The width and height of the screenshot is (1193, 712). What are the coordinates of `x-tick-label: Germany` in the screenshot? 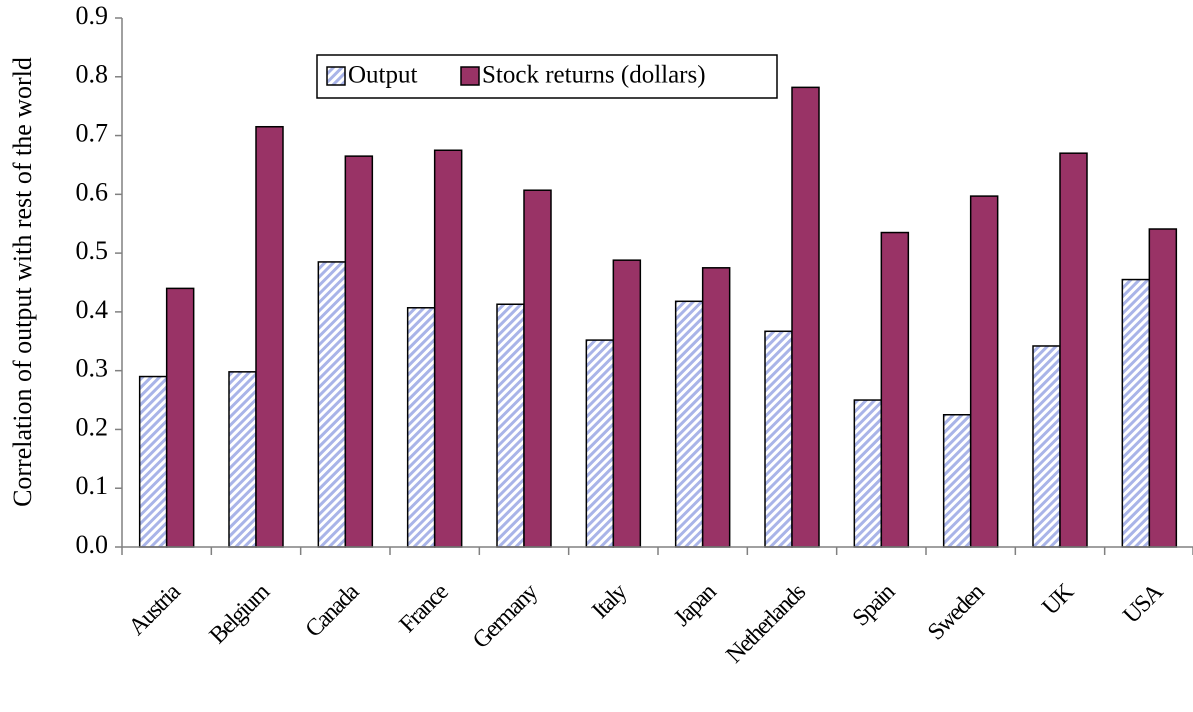 It's located at (505, 616).